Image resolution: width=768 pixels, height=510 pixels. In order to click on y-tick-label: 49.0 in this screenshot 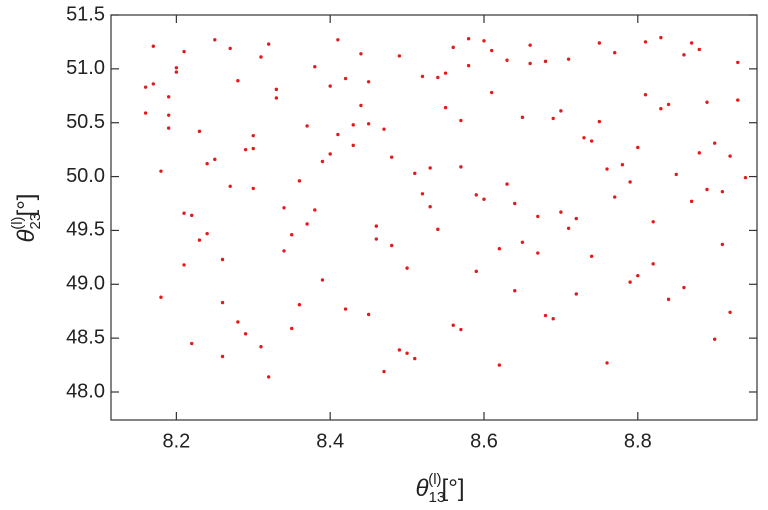, I will do `click(85, 284)`.